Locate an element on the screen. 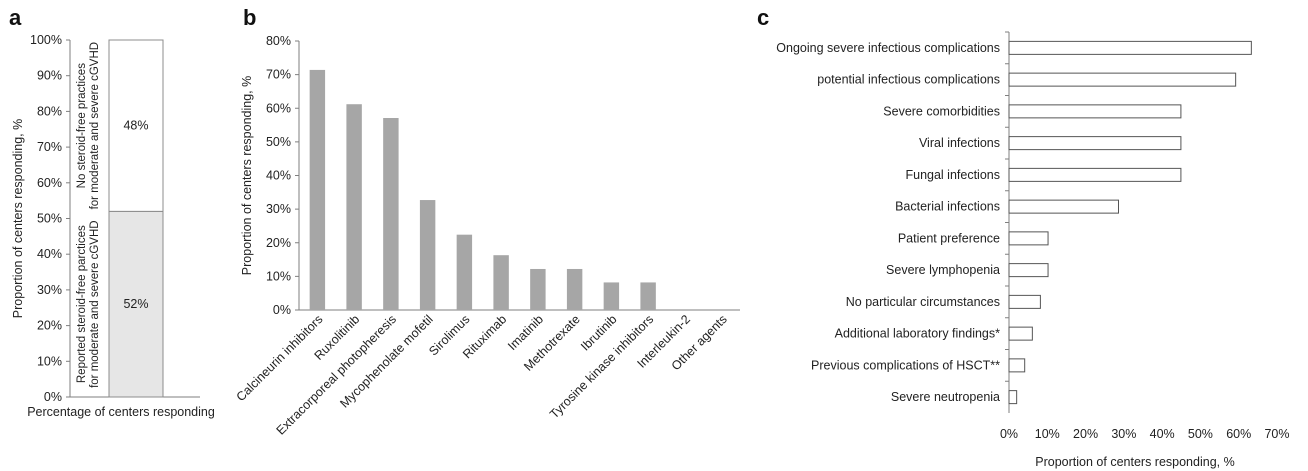 Image resolution: width=1308 pixels, height=471 pixels. b-y-tick-label: 0% is located at coordinates (282, 310).